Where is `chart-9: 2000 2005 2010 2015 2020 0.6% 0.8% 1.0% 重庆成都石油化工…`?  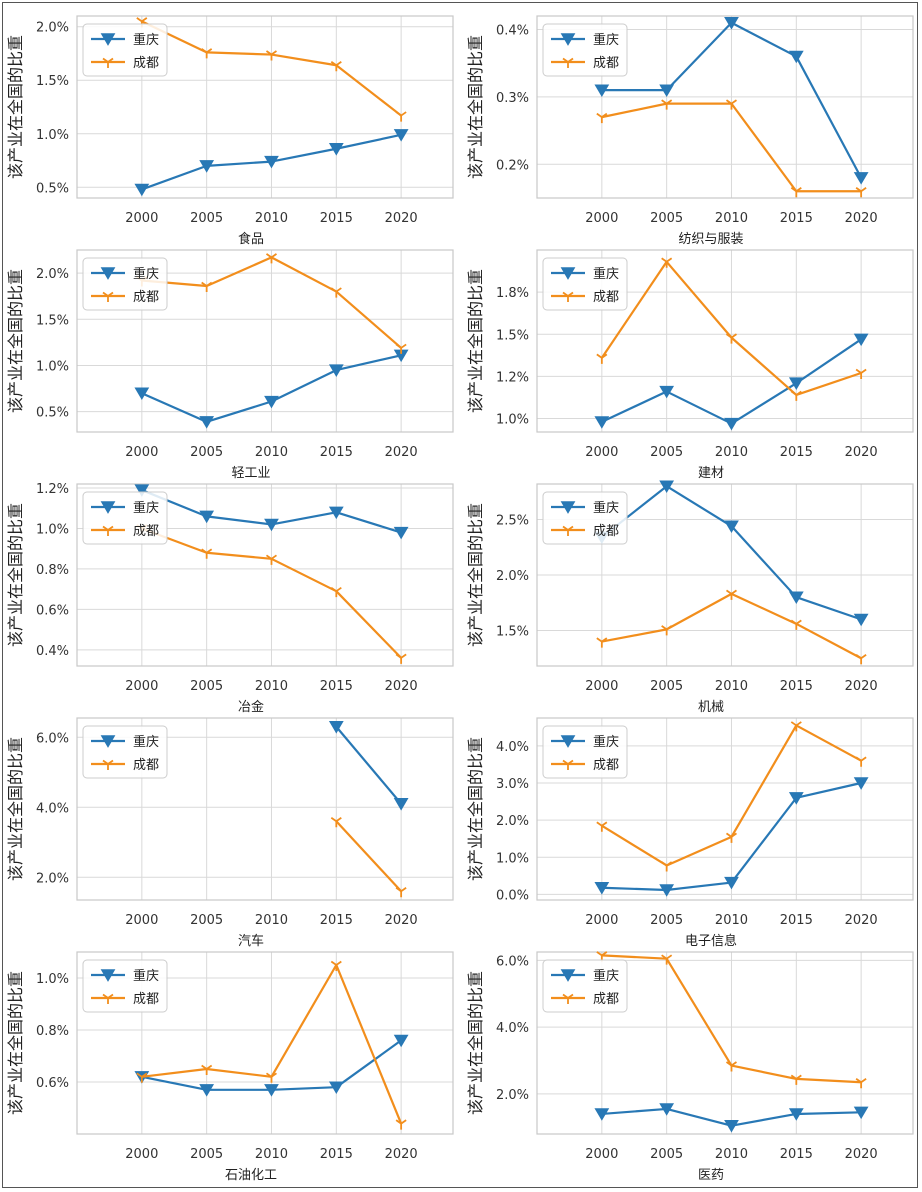
chart-9: 2000 2005 2010 2015 2020 0.6% 0.8% 1.0% 重庆成都石油化工… is located at coordinates (230, 1067).